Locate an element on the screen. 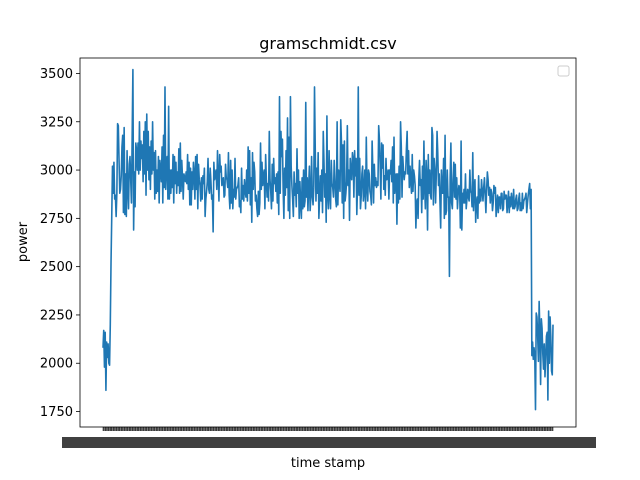 The width and height of the screenshot is (640, 480). y-tick-label: 2750 is located at coordinates (56, 219).